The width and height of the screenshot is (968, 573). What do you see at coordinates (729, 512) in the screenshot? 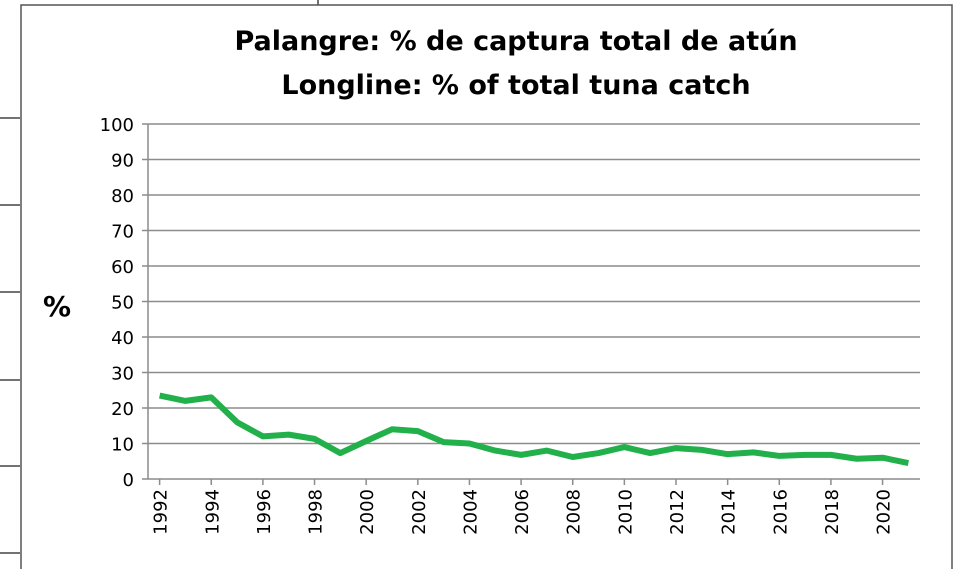
I see `x-tick-label: 2014` at bounding box center [729, 512].